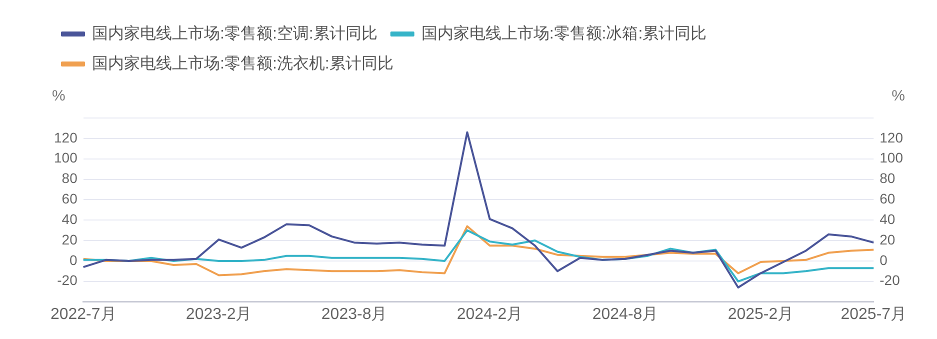  I want to click on x-tick-label: 2025-7月, so click(873, 314).